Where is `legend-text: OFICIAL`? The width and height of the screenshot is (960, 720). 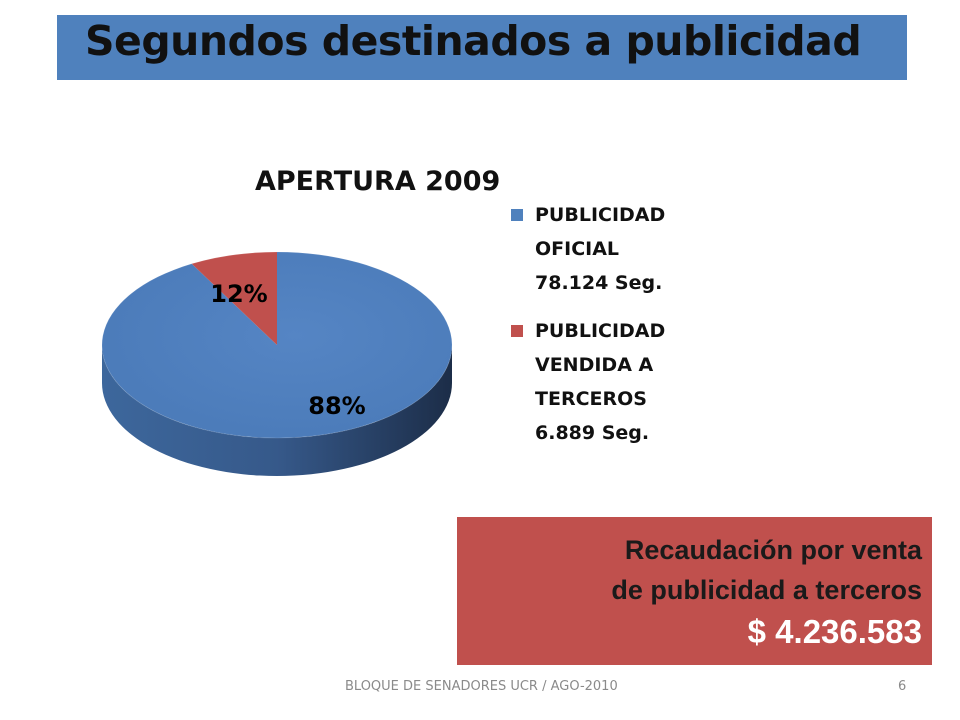 legend-text: OFICIAL is located at coordinates (577, 249).